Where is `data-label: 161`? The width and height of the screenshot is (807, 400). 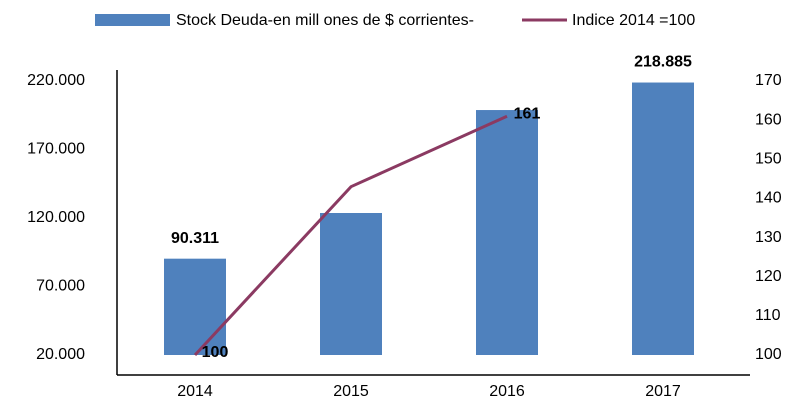 data-label: 161 is located at coordinates (527, 113).